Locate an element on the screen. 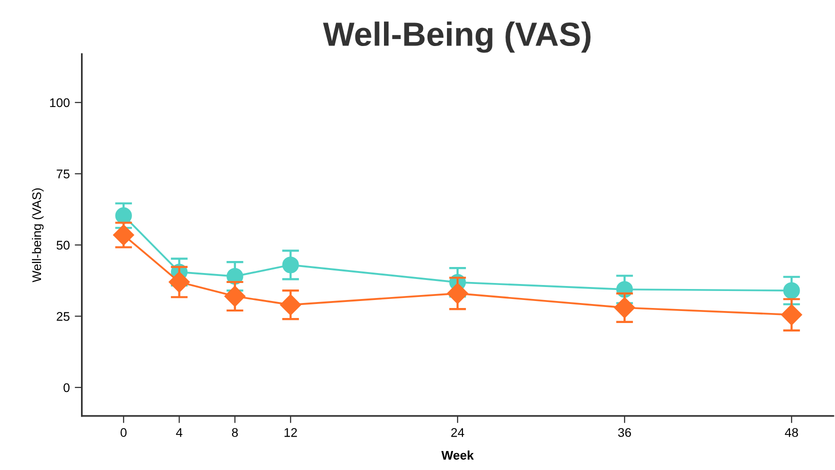 The height and width of the screenshot is (470, 835). y-tick-label: 75 is located at coordinates (63, 174).